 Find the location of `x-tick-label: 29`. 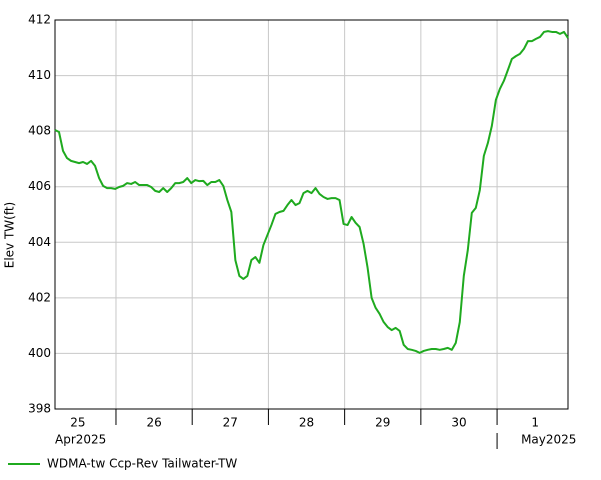

x-tick-label: 29 is located at coordinates (382, 423).